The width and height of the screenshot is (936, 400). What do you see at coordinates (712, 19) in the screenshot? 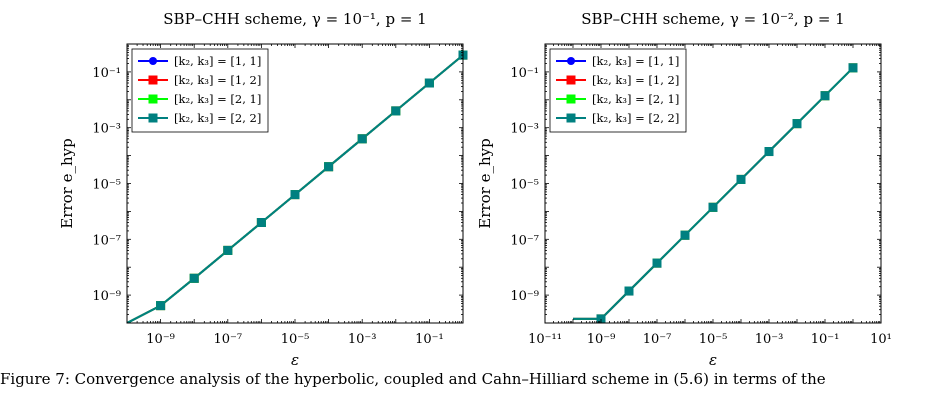
I see `chart-title: SBP–CHH scheme, γ = 10⁻², p = 1` at bounding box center [712, 19].